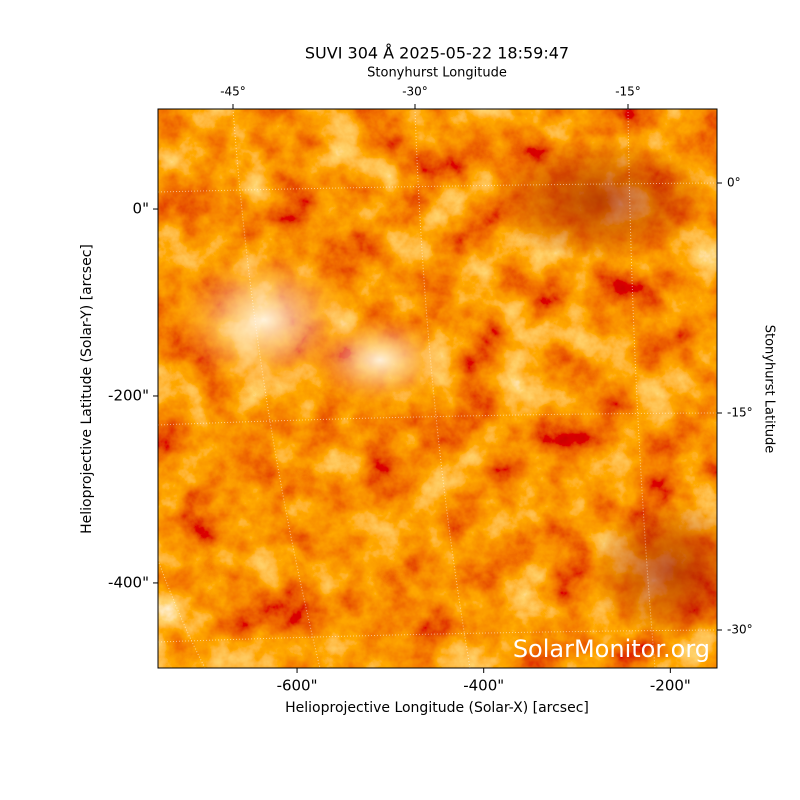 The height and width of the screenshot is (800, 800). I want to click on right-tick-label: -15°, so click(740, 413).